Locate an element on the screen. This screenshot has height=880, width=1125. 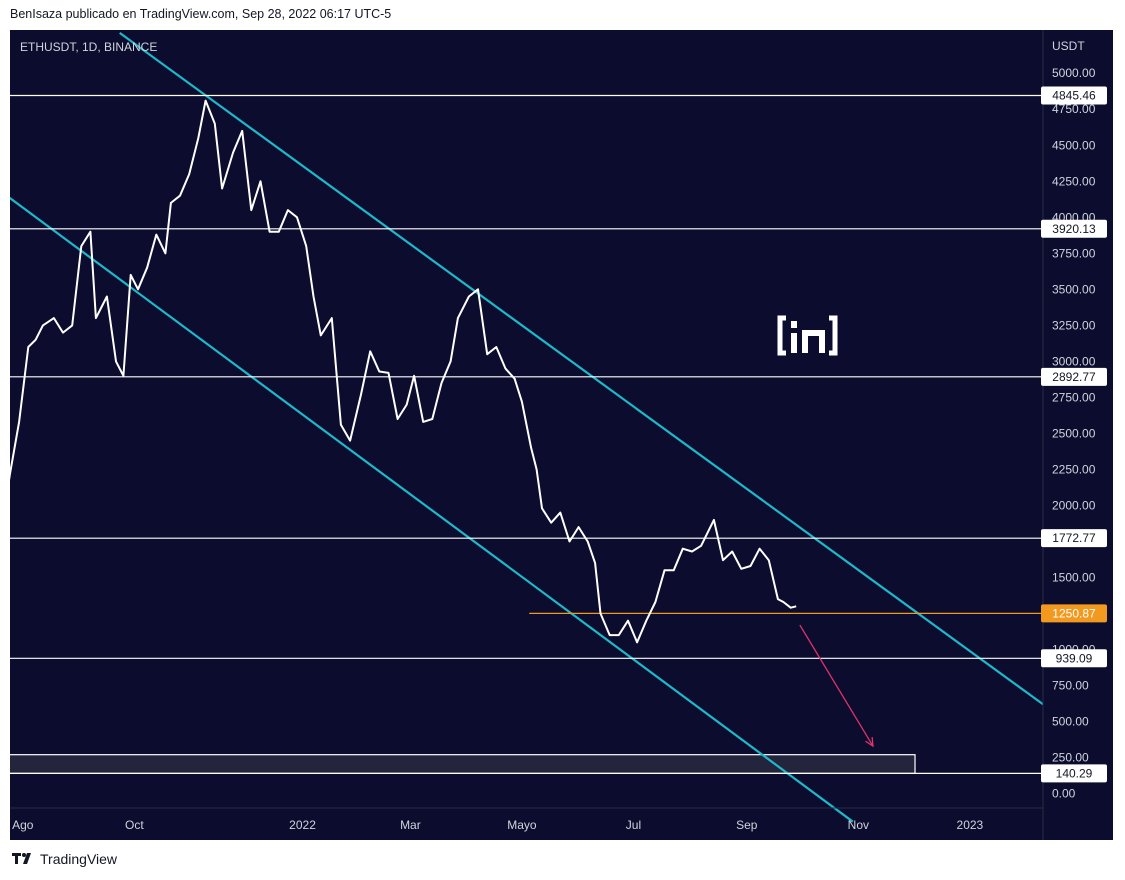
x-tick-label: 2022 is located at coordinates (302, 825).